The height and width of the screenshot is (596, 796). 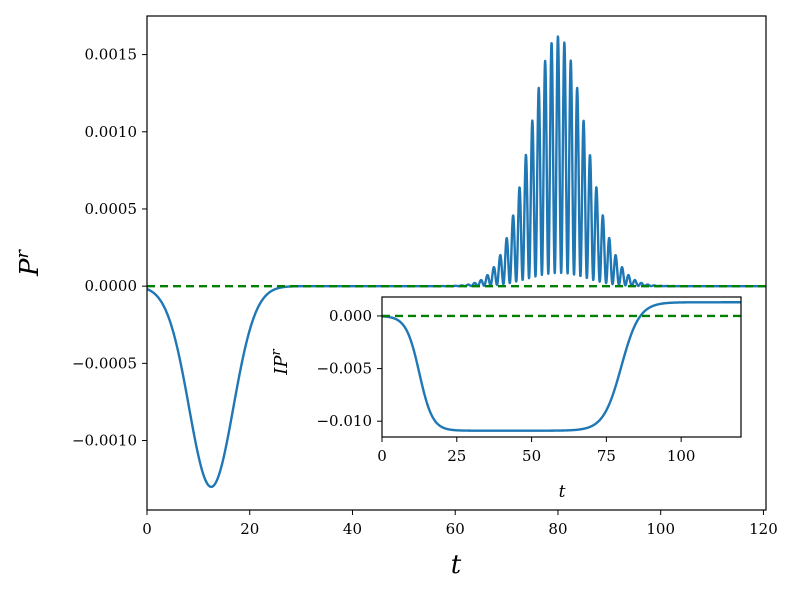 What do you see at coordinates (455, 529) in the screenshot?
I see `main-x-tick-label: 60` at bounding box center [455, 529].